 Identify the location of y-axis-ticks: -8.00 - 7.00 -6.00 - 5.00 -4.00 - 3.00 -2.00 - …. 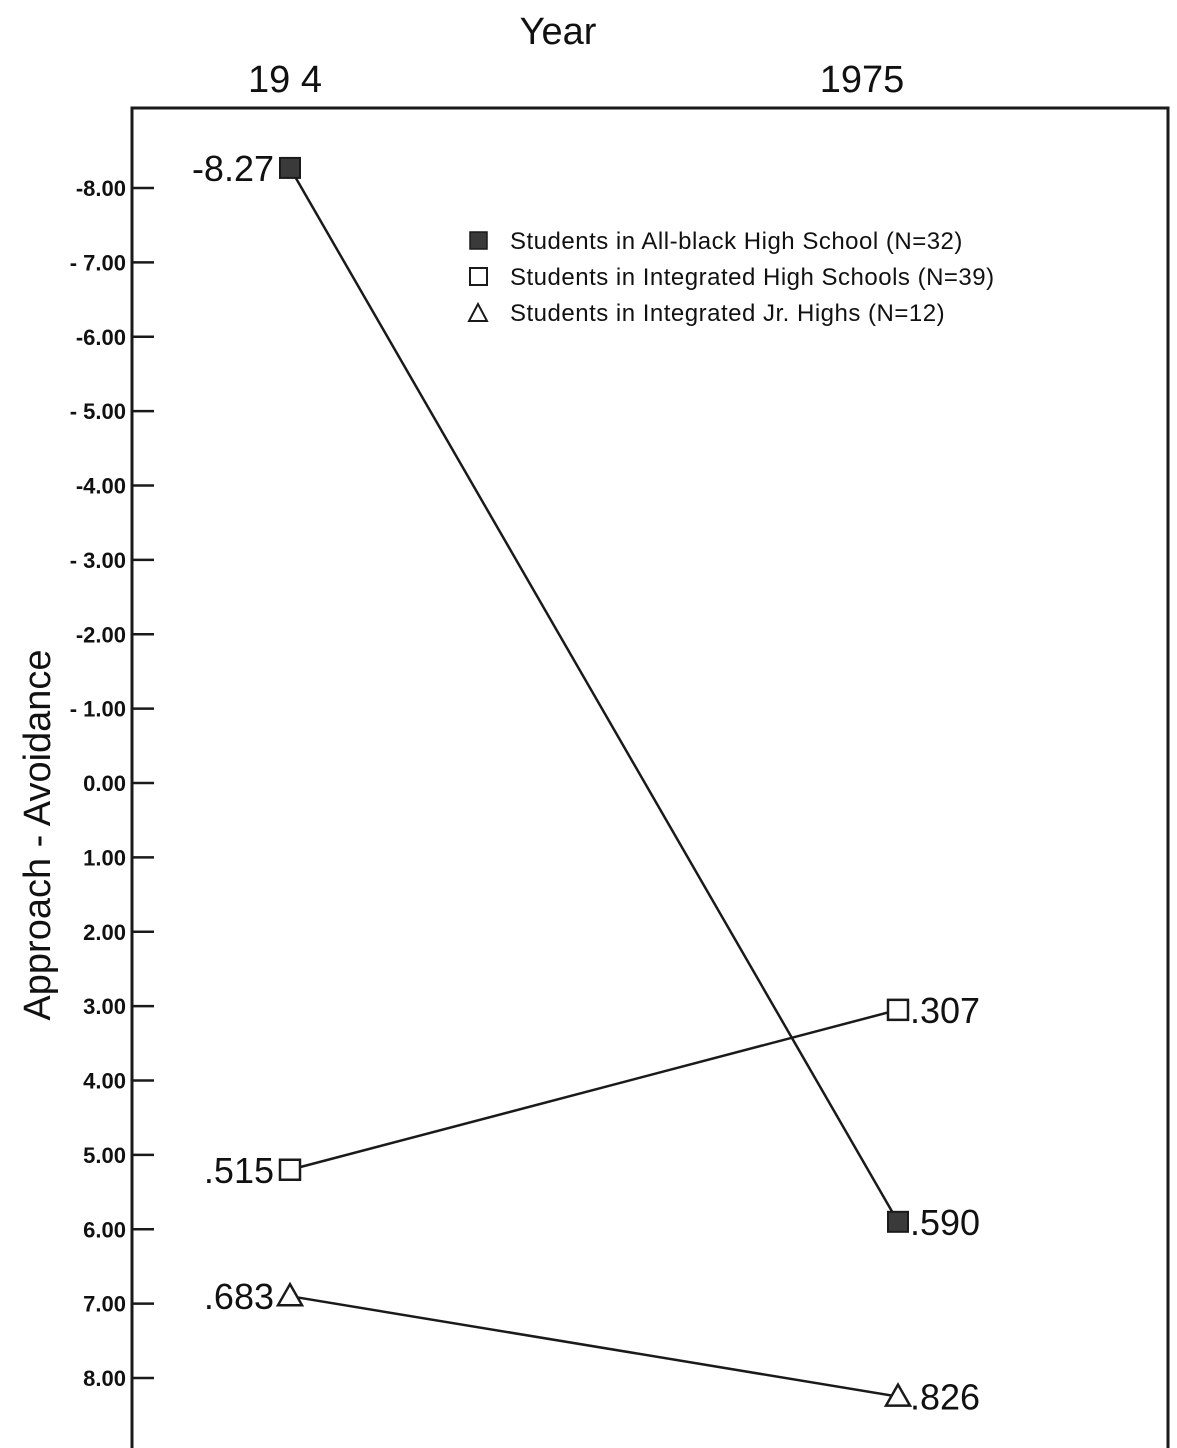
(112, 783).